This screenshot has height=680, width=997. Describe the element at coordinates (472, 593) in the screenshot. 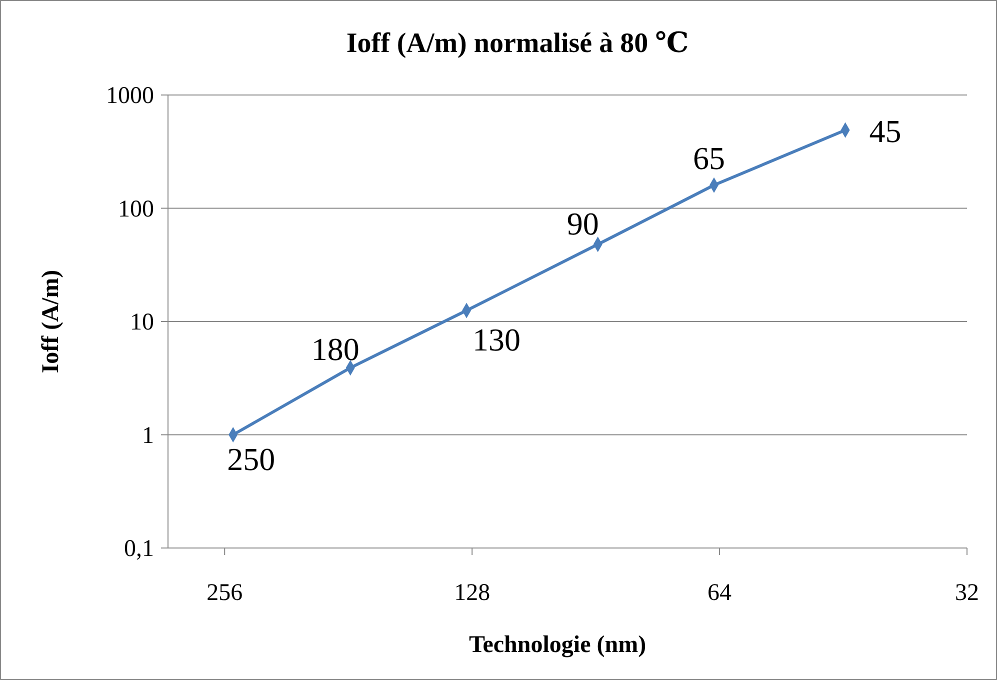

I see `x-tick-label: 128` at that location.